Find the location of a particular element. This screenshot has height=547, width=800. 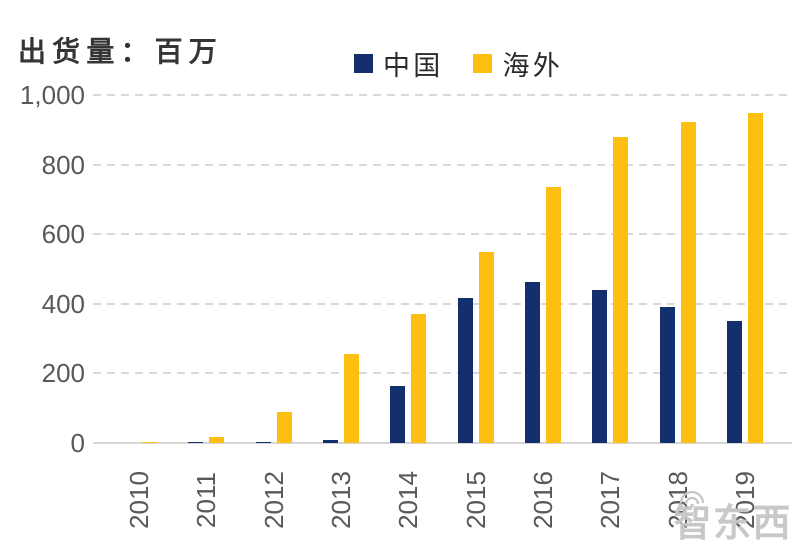

bar-overseas-2015 is located at coordinates (486, 347).